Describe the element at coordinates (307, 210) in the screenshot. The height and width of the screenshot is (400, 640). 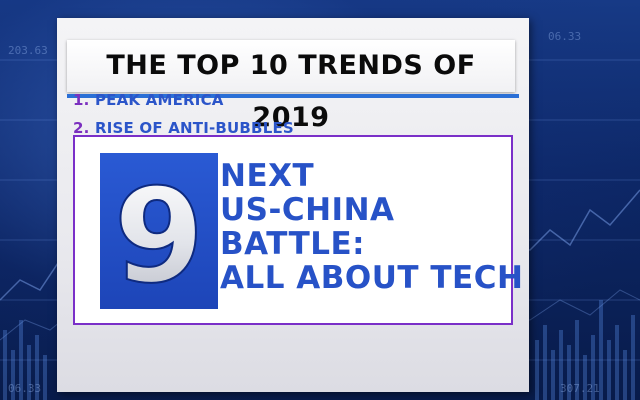
I see `headline-line: US-CHINA` at that location.